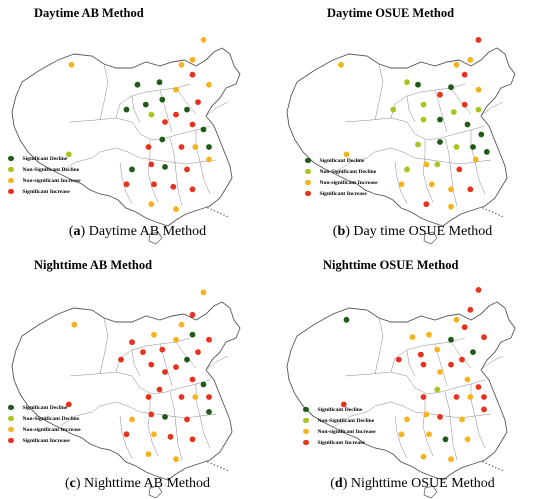  Describe the element at coordinates (341, 171) in the screenshot. I see `legend-item-non-significant-decline: Non-Significant Decline` at that location.